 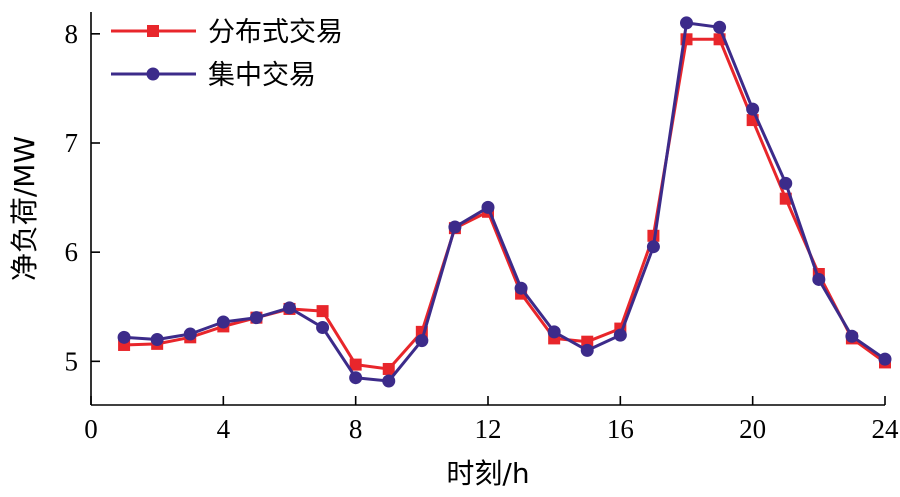 I want to click on y-tick-label: 7, so click(x=72, y=143).